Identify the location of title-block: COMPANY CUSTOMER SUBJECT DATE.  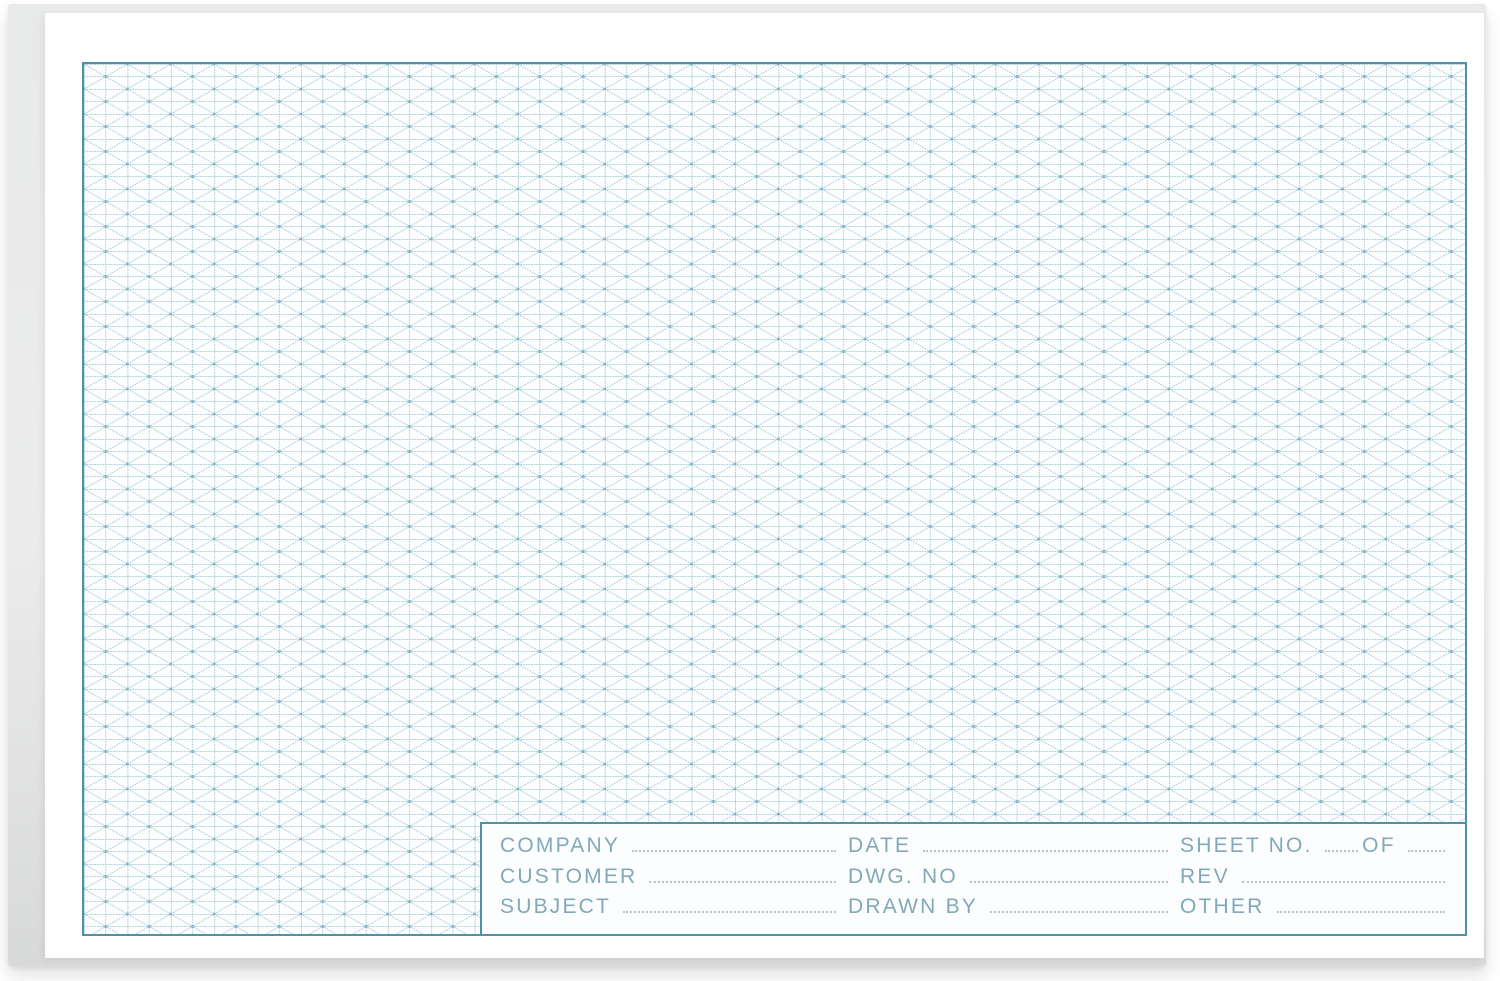
(972, 878).